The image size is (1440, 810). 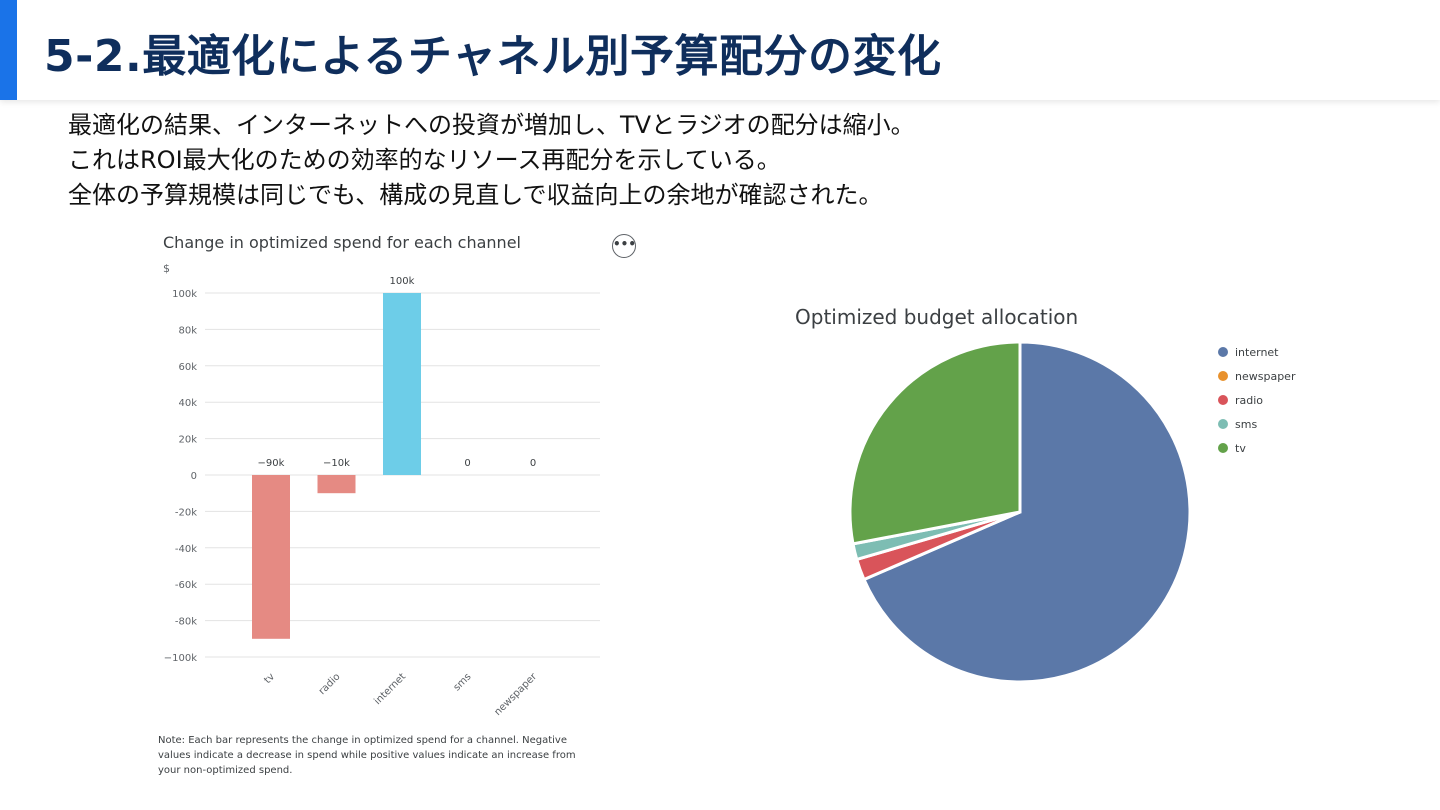 I want to click on legend-item-internet: internet, so click(x=1256, y=352).